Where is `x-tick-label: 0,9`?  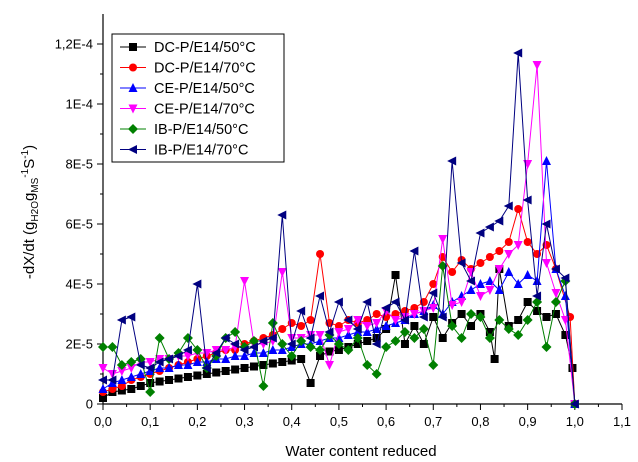 x-tick-label: 0,9 is located at coordinates (528, 421).